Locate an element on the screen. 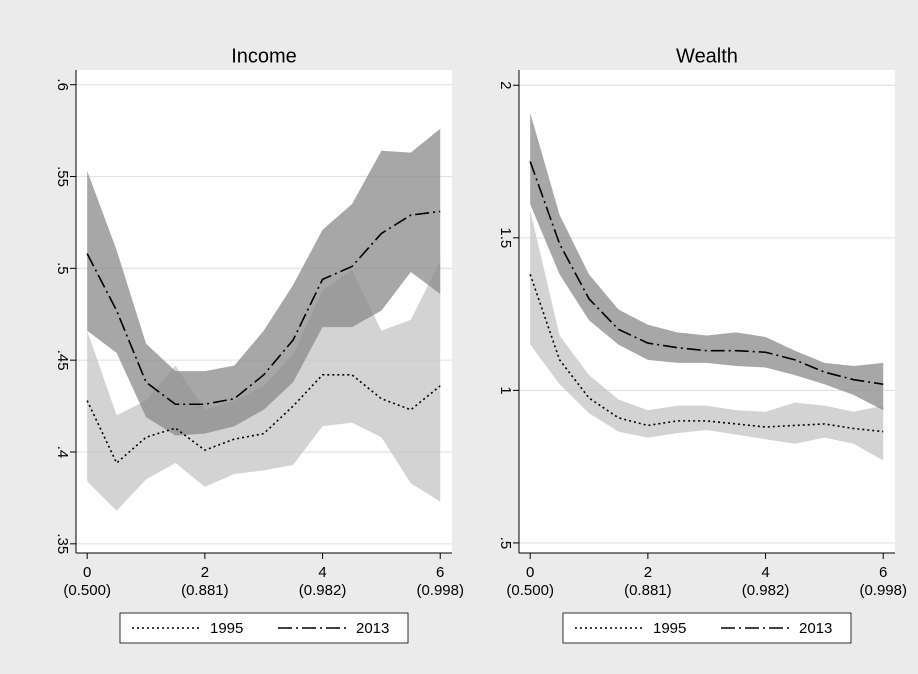 The width and height of the screenshot is (918, 674). confidence-band is located at coordinates (707, 335).